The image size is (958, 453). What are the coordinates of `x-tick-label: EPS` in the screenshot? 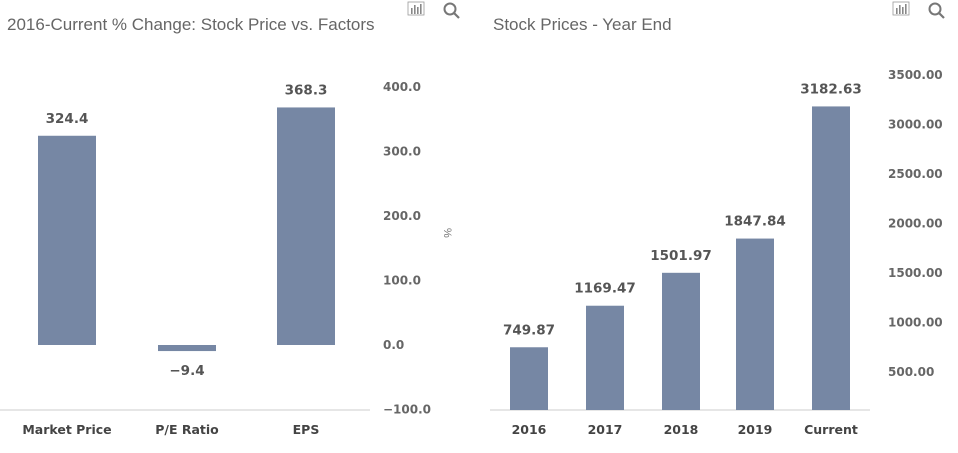 It's located at (306, 429).